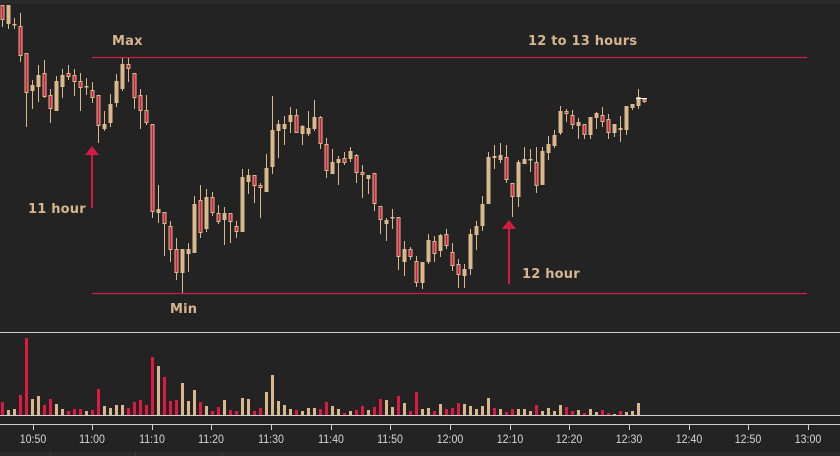 The height and width of the screenshot is (456, 840). Describe the element at coordinates (629, 440) in the screenshot. I see `tick-label: 12:30` at that location.